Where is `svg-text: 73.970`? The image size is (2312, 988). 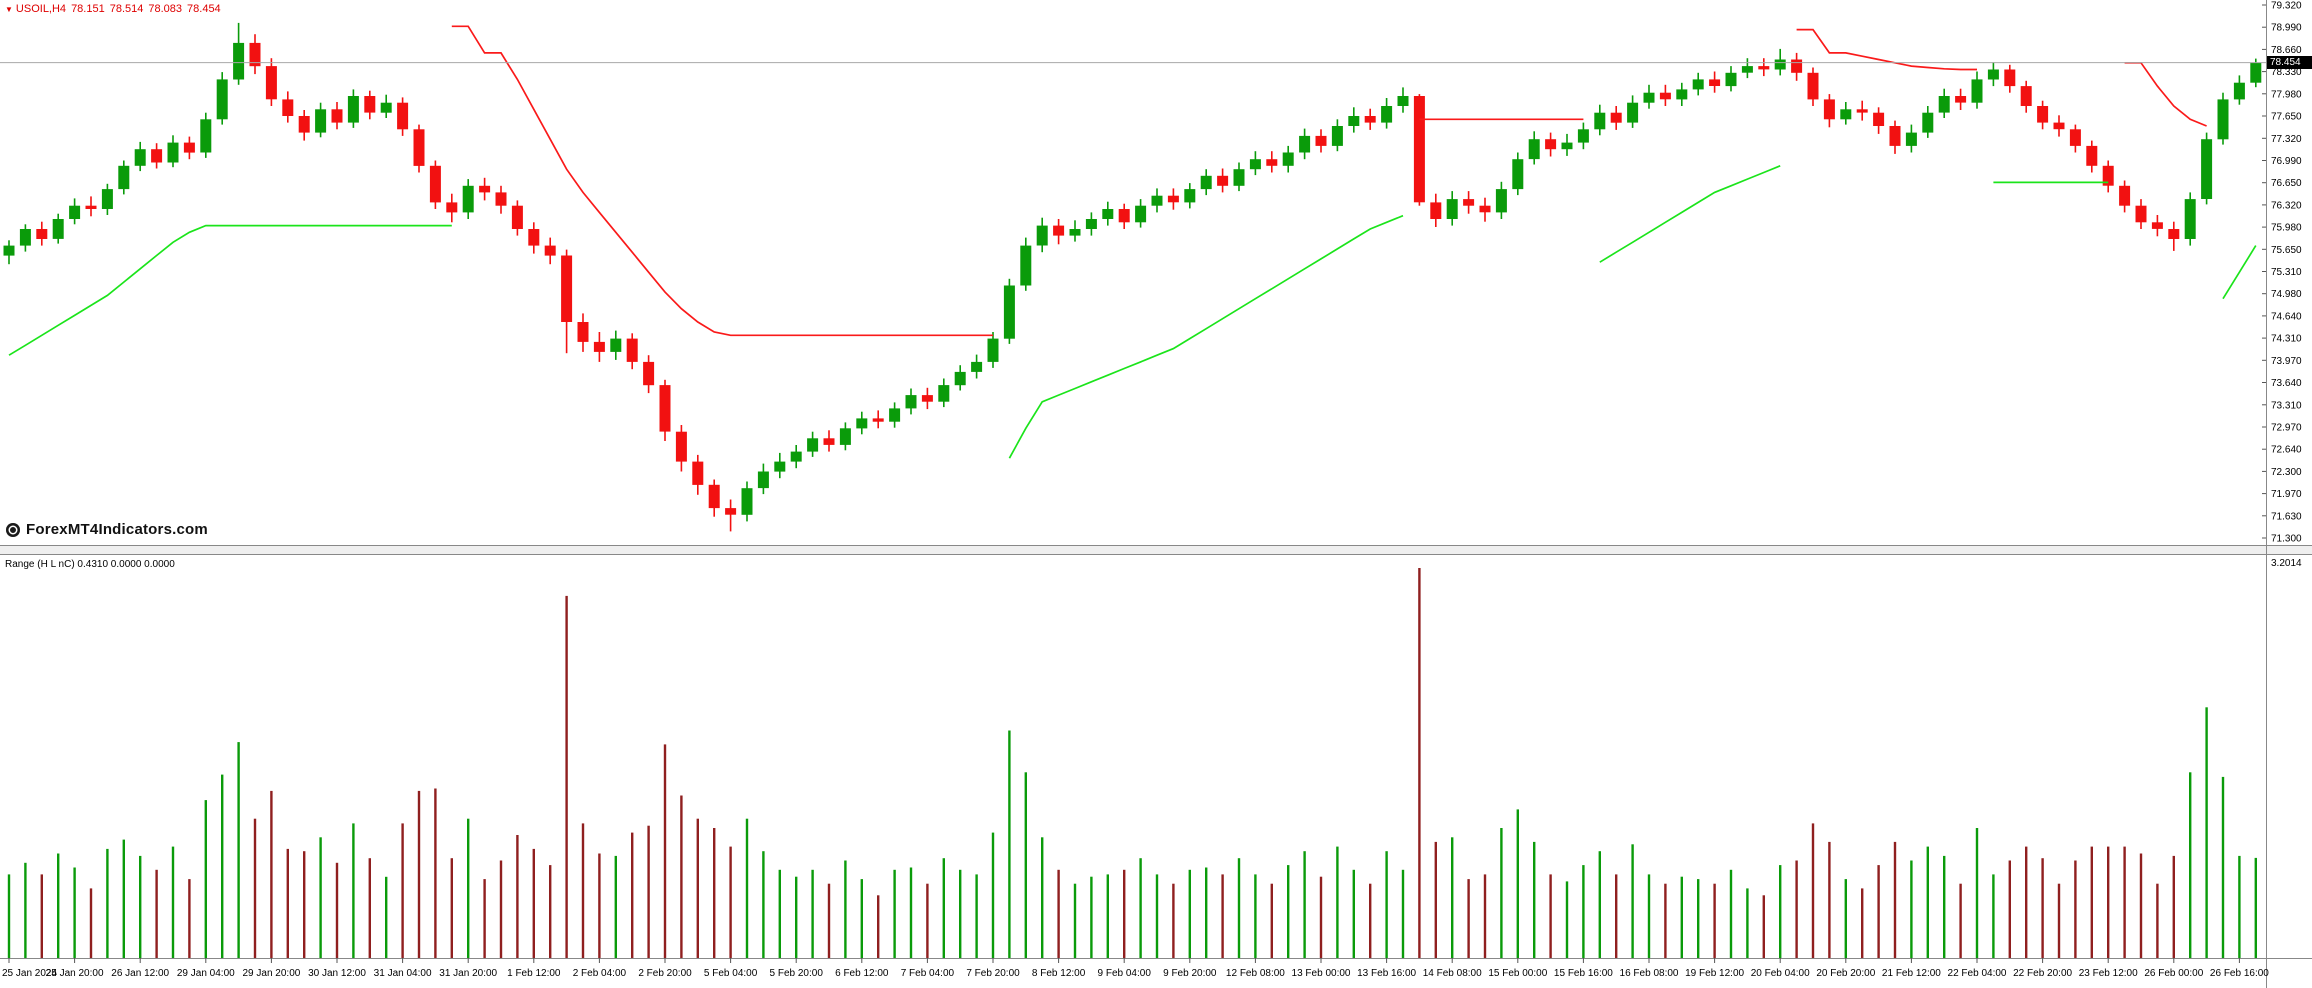
svg-text: 73.970 is located at coordinates (2286, 361).